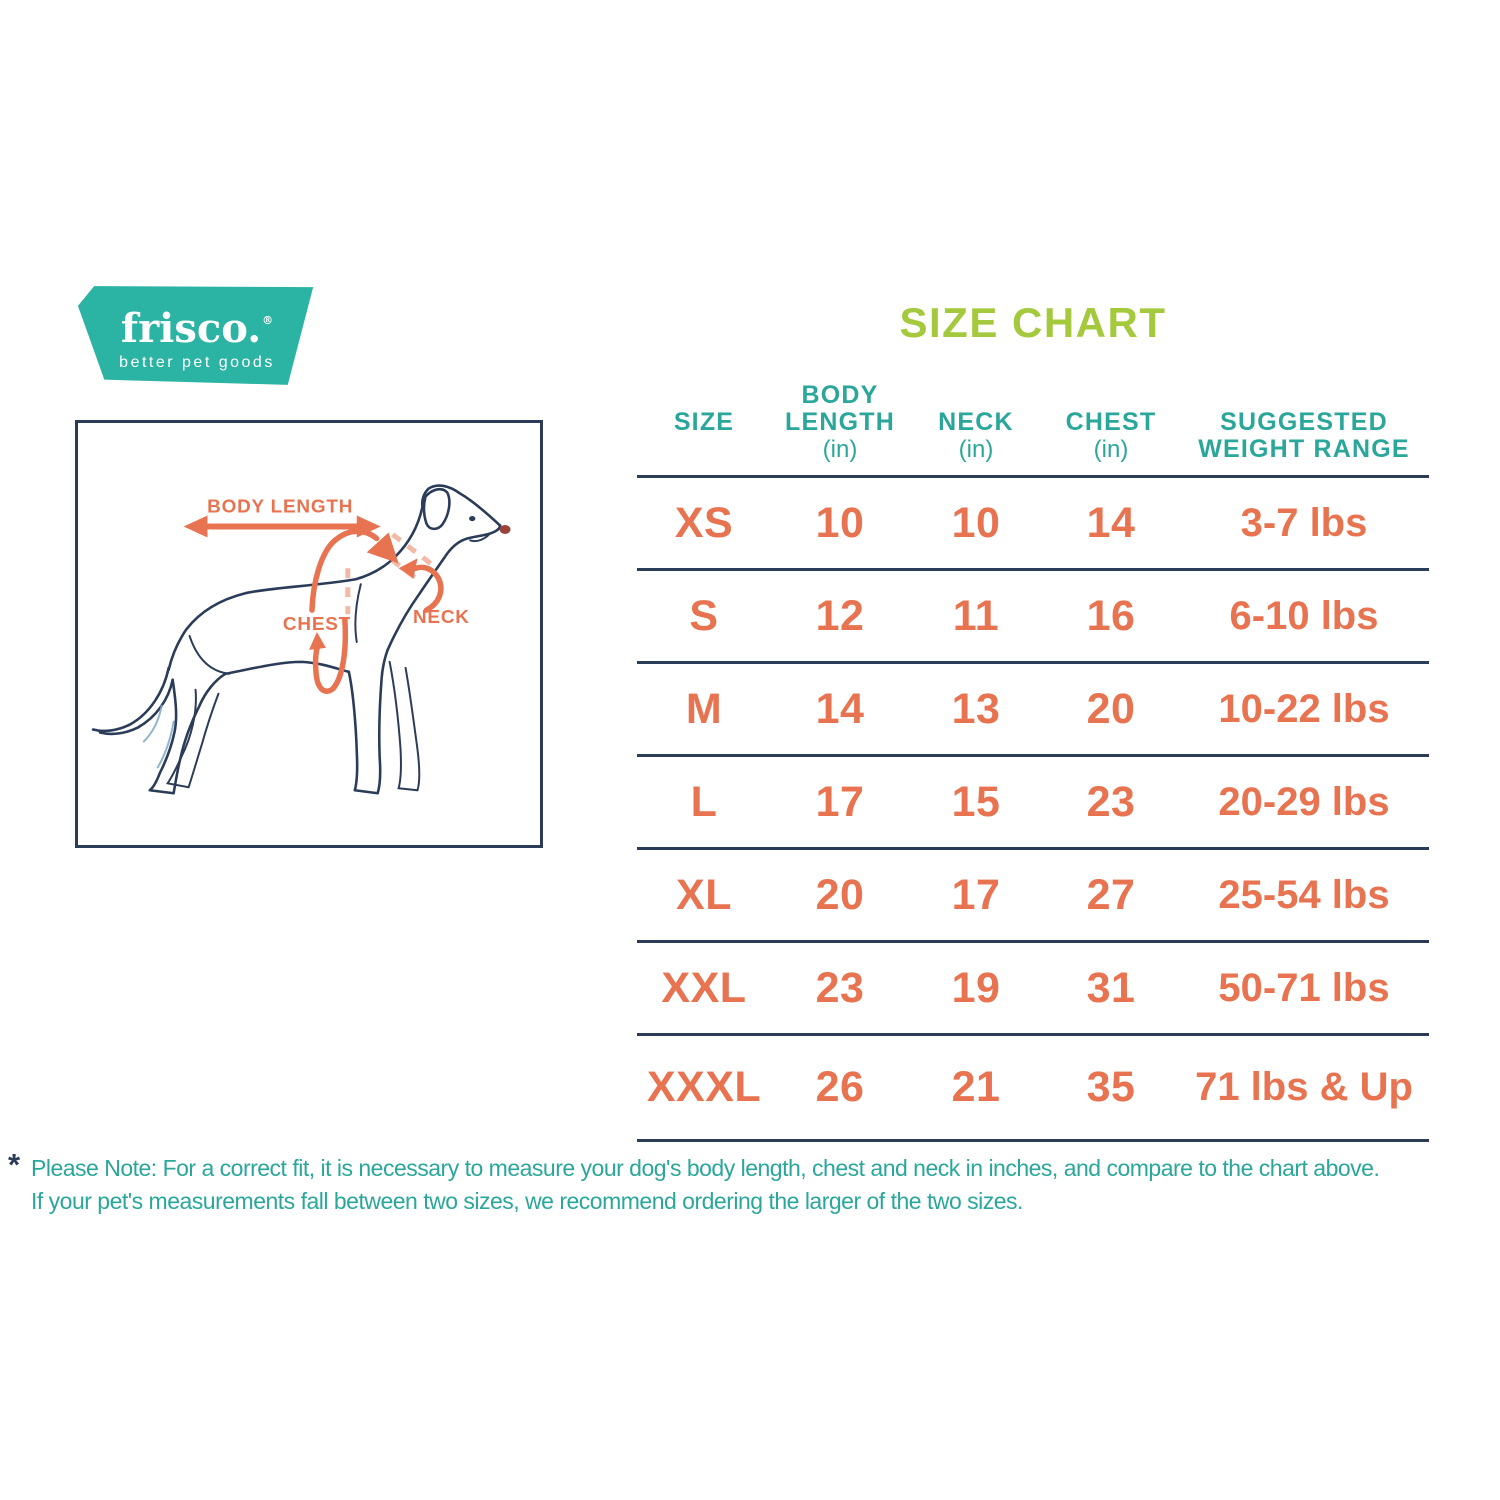 Image resolution: width=1500 pixels, height=1500 pixels. Describe the element at coordinates (1111, 522) in the screenshot. I see `cell-chest: 14` at that location.